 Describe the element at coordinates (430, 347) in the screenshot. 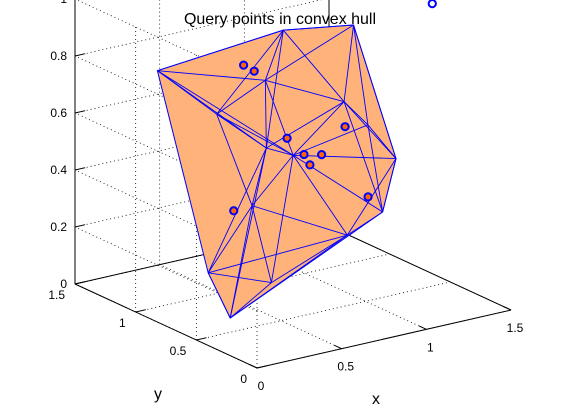

I see `x-tick-label: 1` at that location.